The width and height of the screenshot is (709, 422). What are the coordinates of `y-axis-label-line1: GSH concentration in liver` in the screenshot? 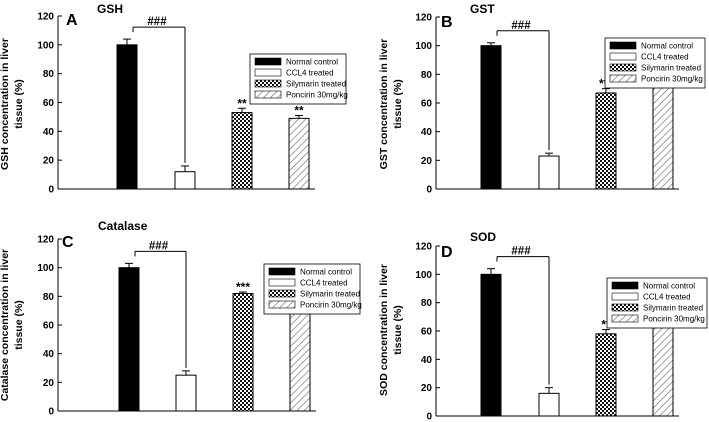 It's located at (5, 104).